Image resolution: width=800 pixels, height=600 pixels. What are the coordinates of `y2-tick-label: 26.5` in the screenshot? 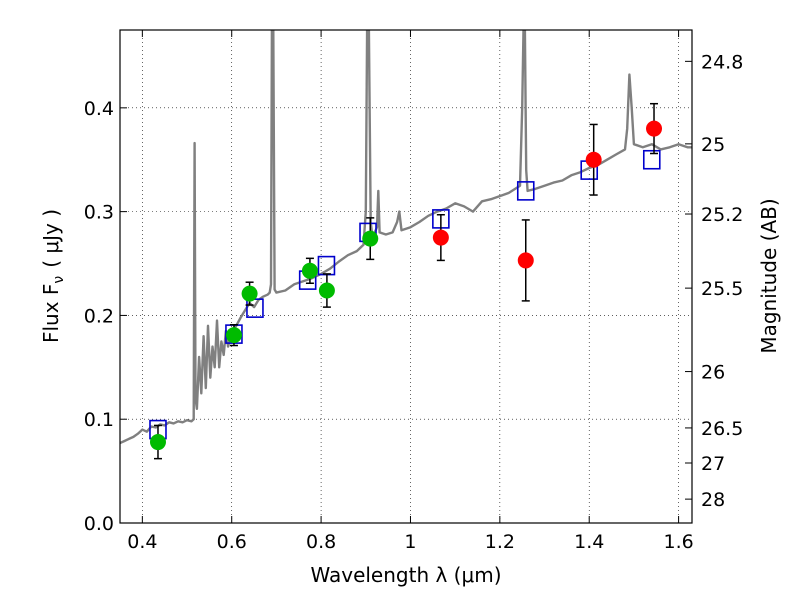 It's located at (722, 429).